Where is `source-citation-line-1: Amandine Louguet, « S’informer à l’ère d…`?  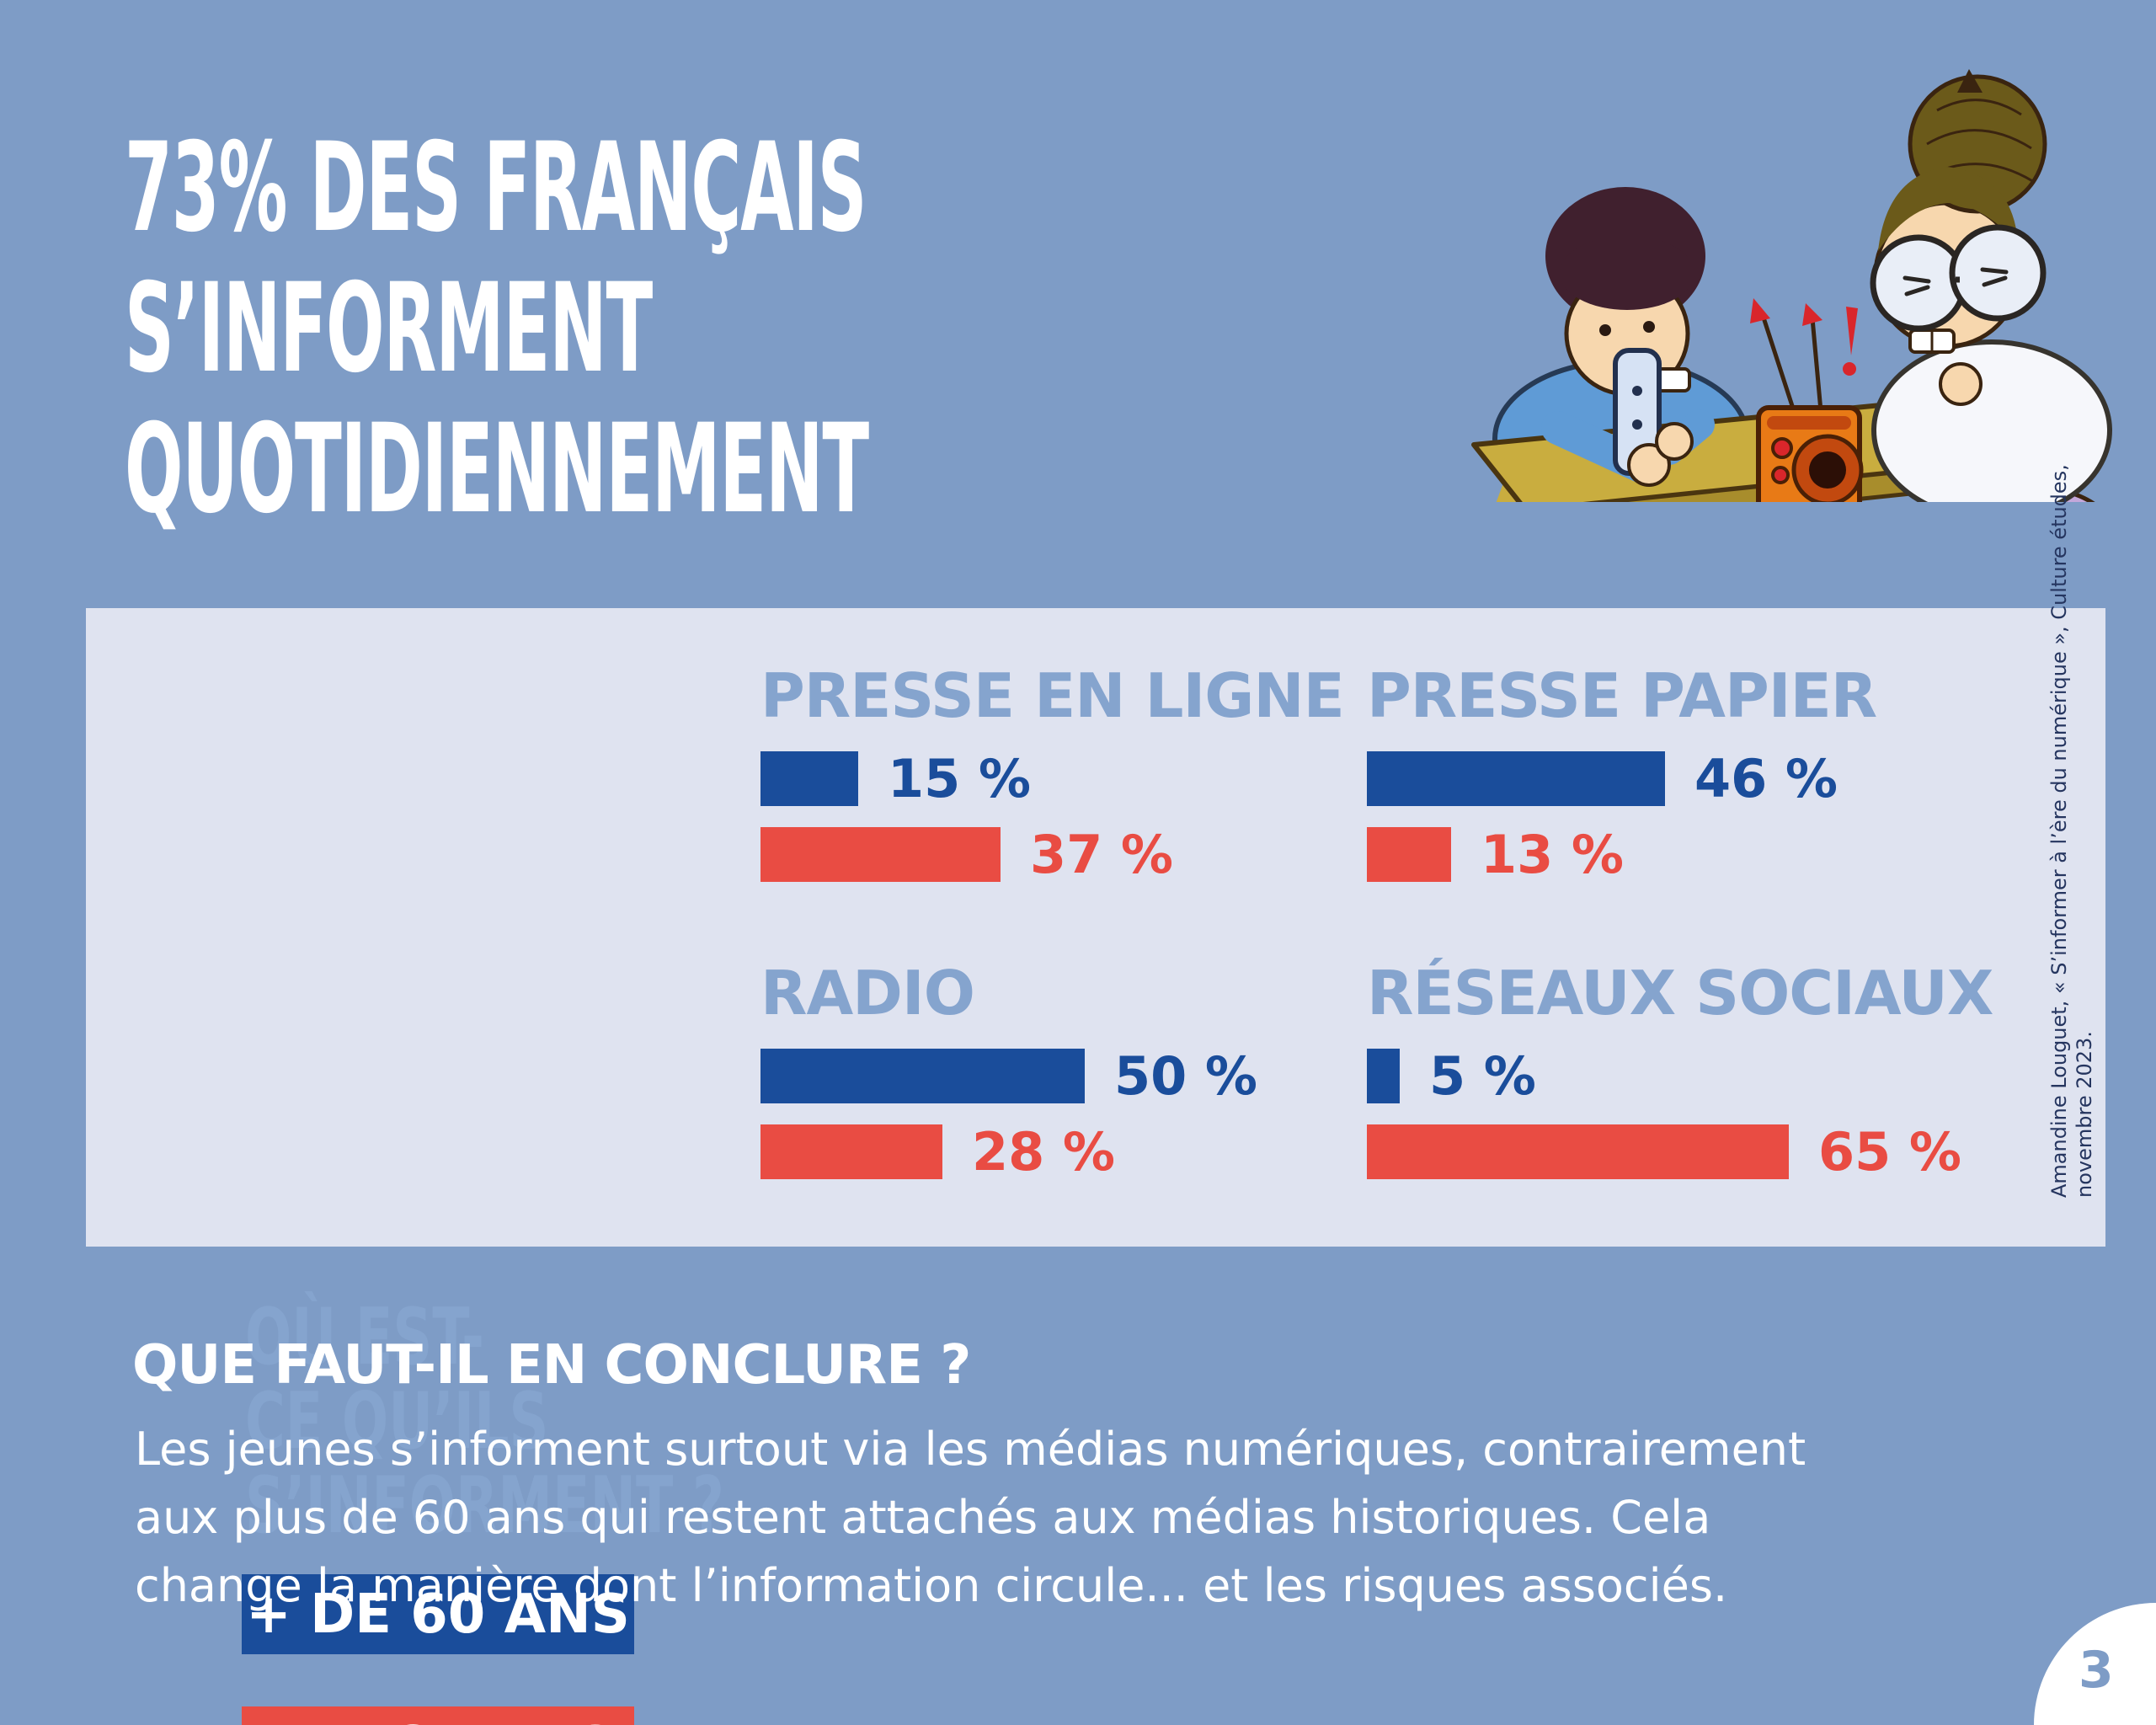 source-citation-line-1: Amandine Louguet, « S’informer à l’ère d… is located at coordinates (2059, 831).